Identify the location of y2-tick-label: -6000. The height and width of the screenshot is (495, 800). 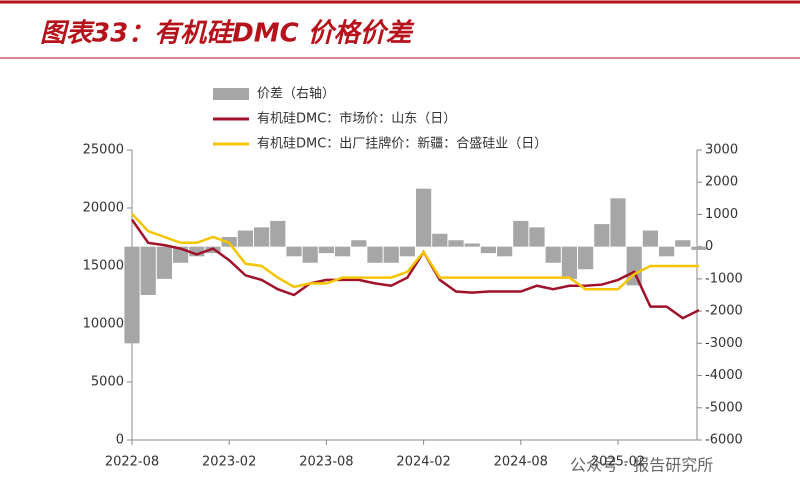
(724, 440).